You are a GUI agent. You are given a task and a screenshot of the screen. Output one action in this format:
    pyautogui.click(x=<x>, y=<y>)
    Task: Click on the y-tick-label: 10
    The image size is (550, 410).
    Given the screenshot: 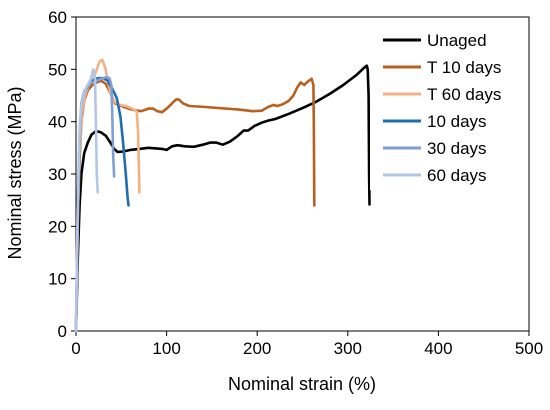 What is the action you would take?
    pyautogui.click(x=57, y=279)
    